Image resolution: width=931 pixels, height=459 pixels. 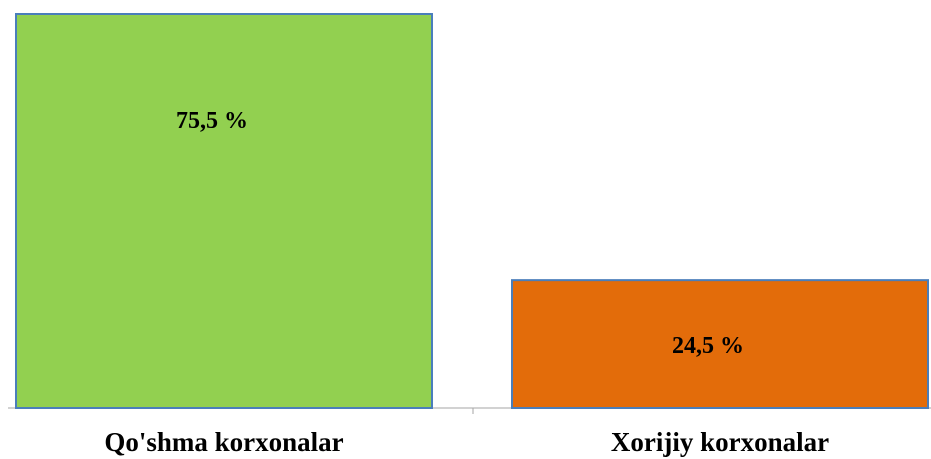 What do you see at coordinates (708, 346) in the screenshot?
I see `data-label-2: 24,5 %` at bounding box center [708, 346].